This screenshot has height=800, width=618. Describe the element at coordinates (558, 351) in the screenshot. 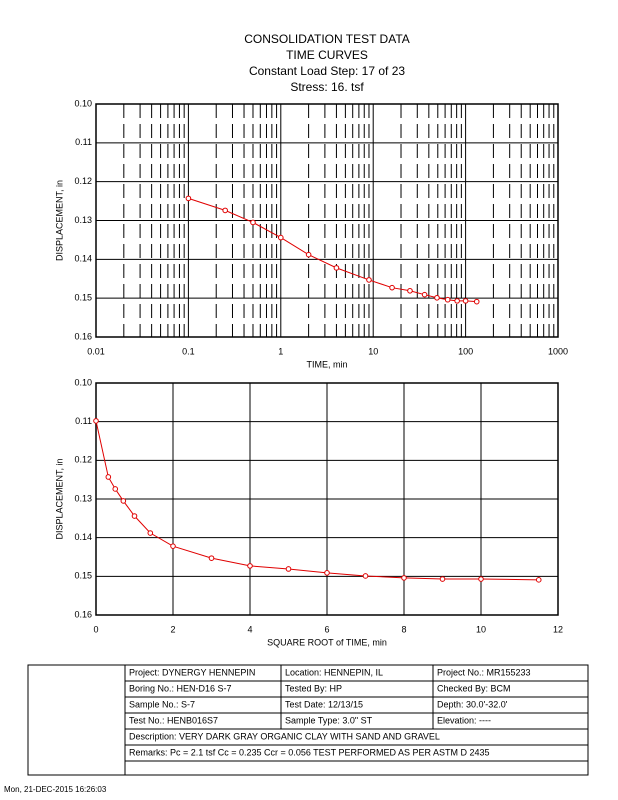

I see `x-tick-label: 1000` at that location.